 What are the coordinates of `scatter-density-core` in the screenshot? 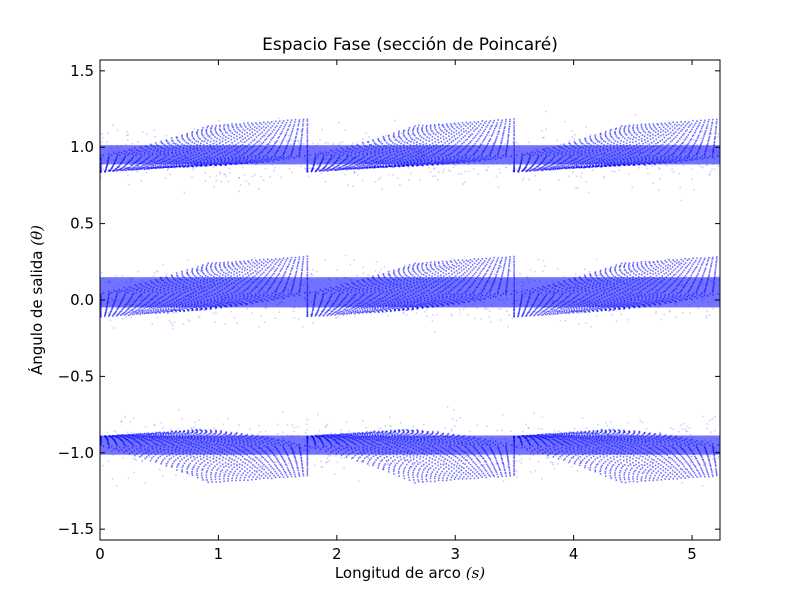 It's located at (203, 155).